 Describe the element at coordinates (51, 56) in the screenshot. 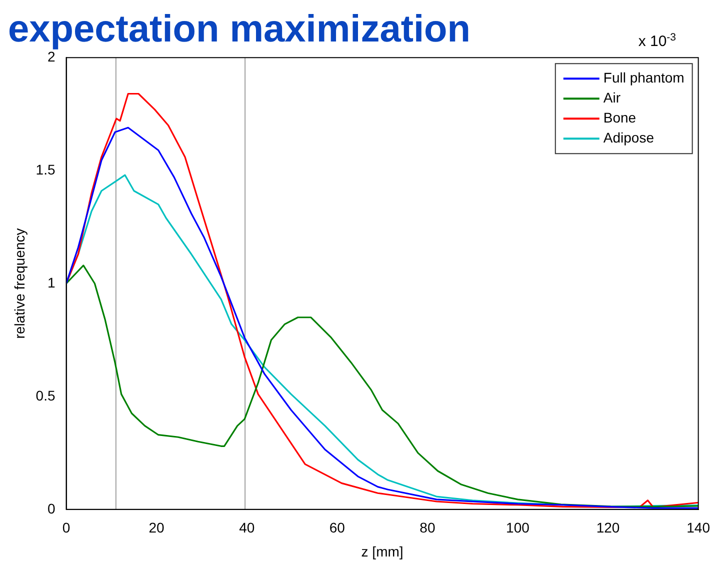

I see `y-tick-label: 2` at that location.